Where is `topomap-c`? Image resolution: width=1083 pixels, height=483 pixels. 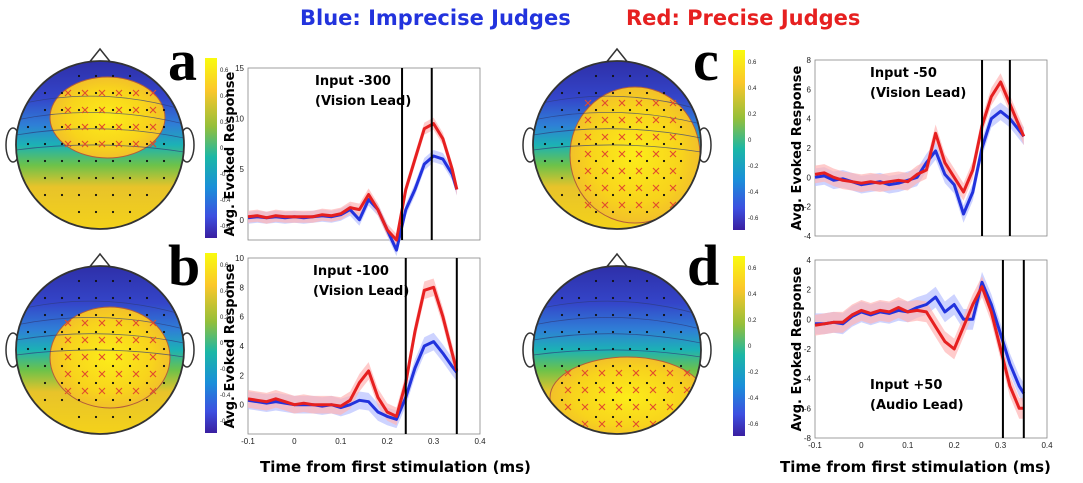 topomap-c is located at coordinates (617, 138).